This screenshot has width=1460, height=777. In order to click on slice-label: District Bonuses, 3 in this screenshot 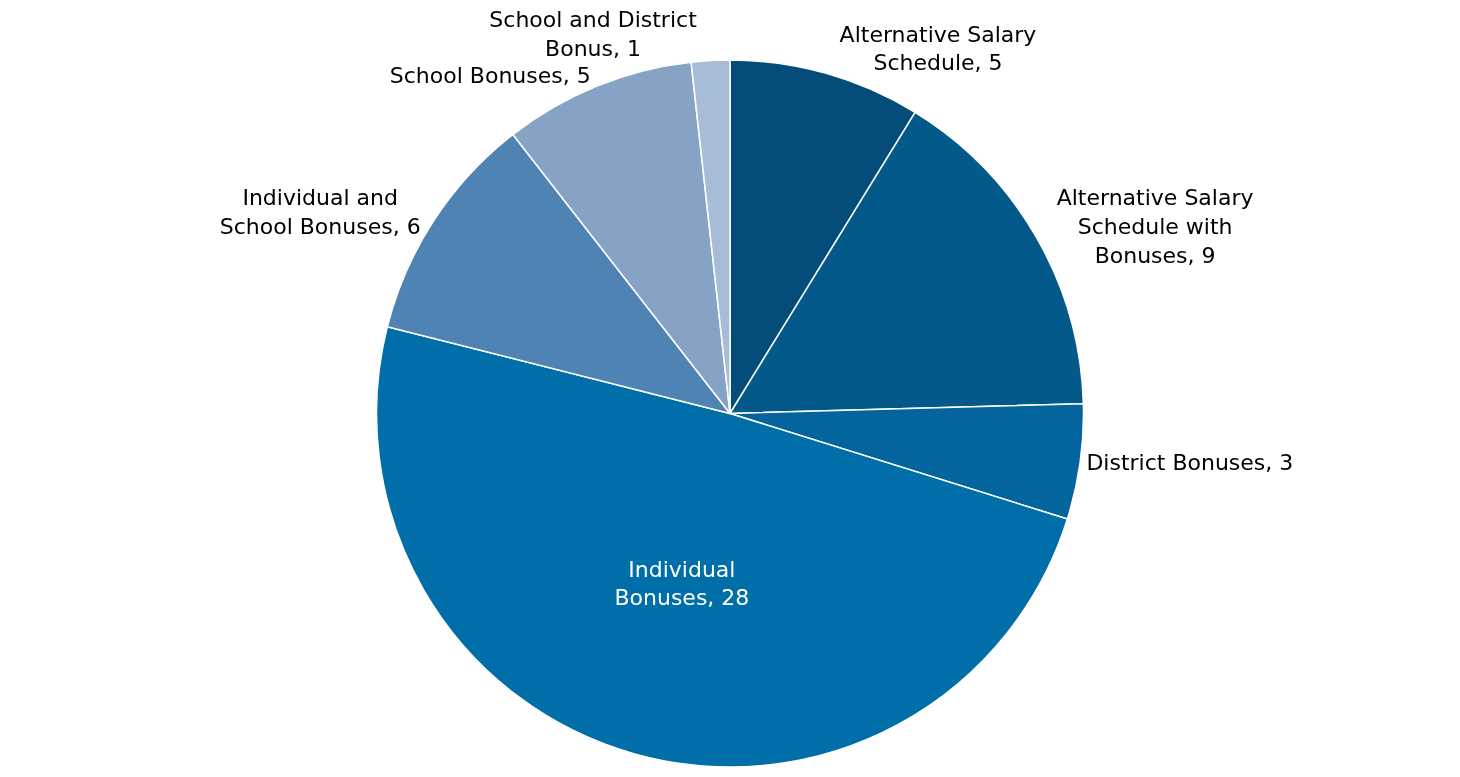, I will do `click(1190, 462)`.